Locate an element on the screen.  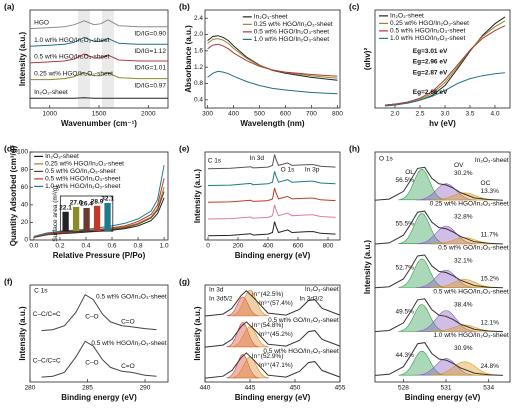
x-axis-label: Relative Pressure (P/Po) is located at coordinates (99, 255).